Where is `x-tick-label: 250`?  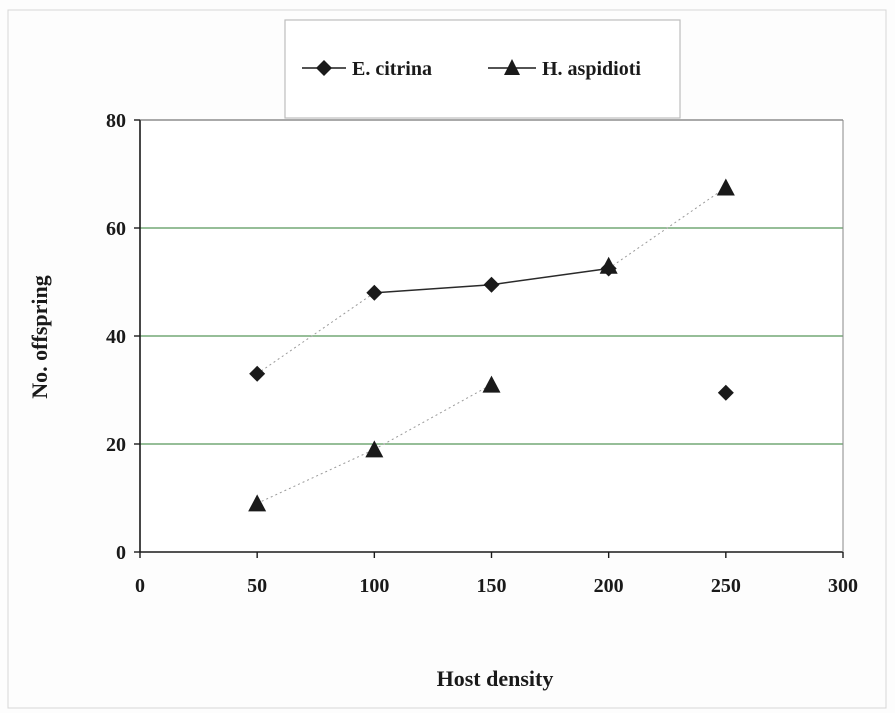
x-tick-label: 250 is located at coordinates (726, 586).